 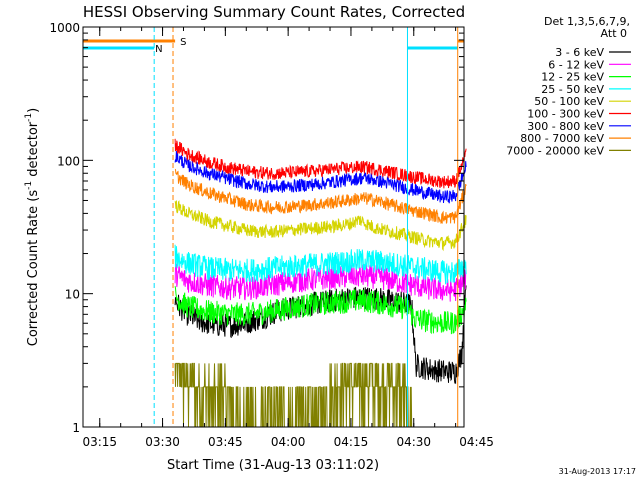 I want to click on y-tick-label: 1000, so click(x=64, y=28).